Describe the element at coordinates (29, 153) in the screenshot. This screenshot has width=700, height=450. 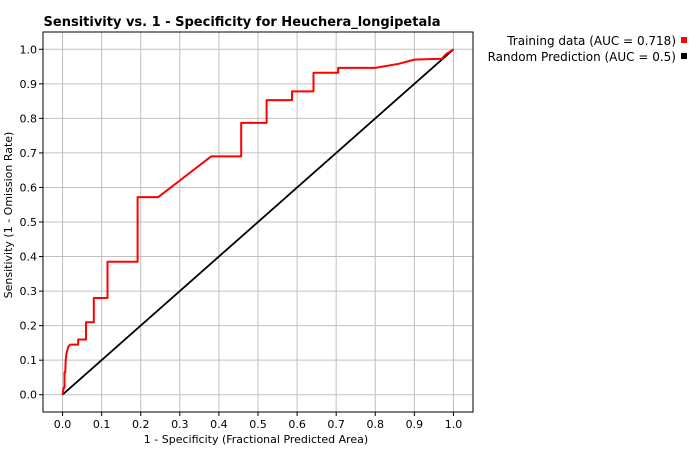
I see `y-tick-label: 0.7` at that location.